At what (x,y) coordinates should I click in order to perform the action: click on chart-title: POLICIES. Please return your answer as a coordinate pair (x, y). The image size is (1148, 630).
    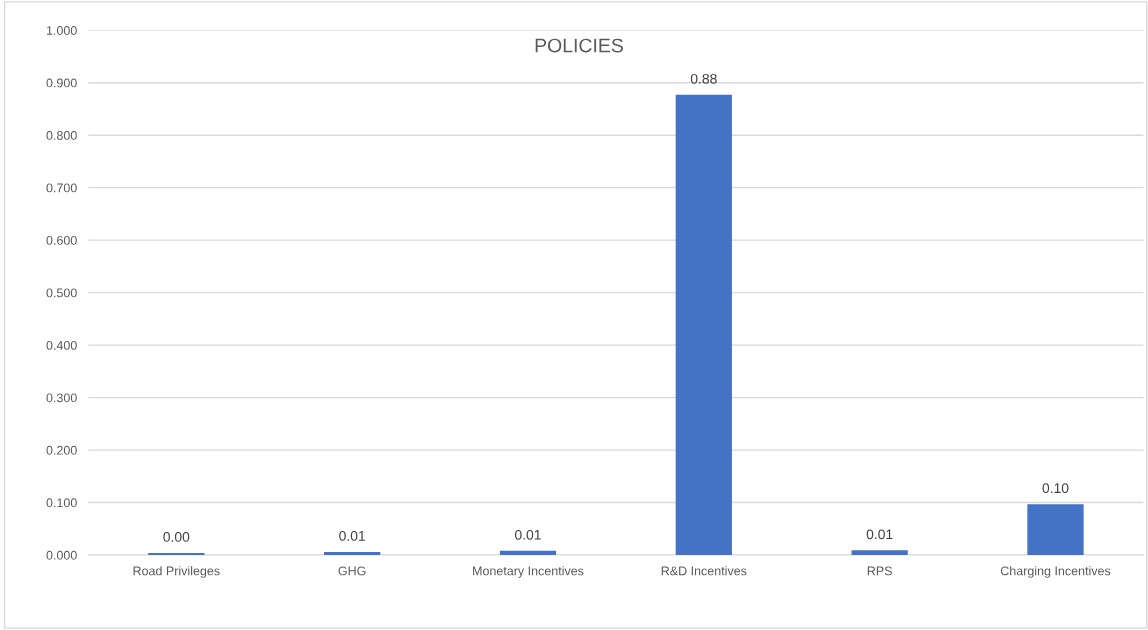
    Looking at the image, I should click on (579, 45).